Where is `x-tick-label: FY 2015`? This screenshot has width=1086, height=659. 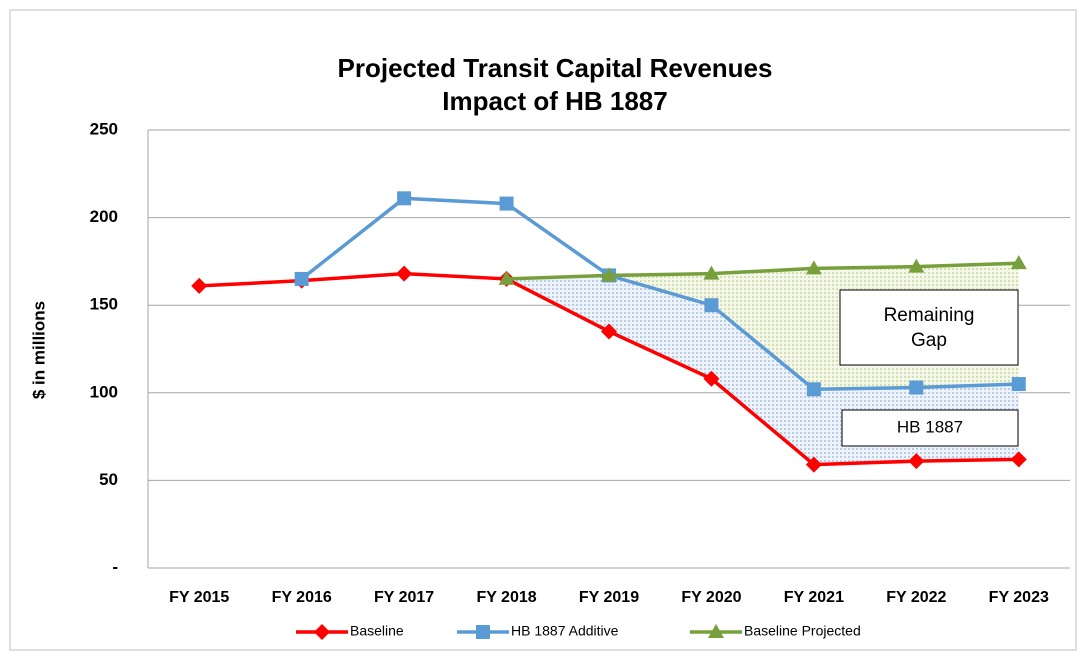
x-tick-label: FY 2015 is located at coordinates (199, 597).